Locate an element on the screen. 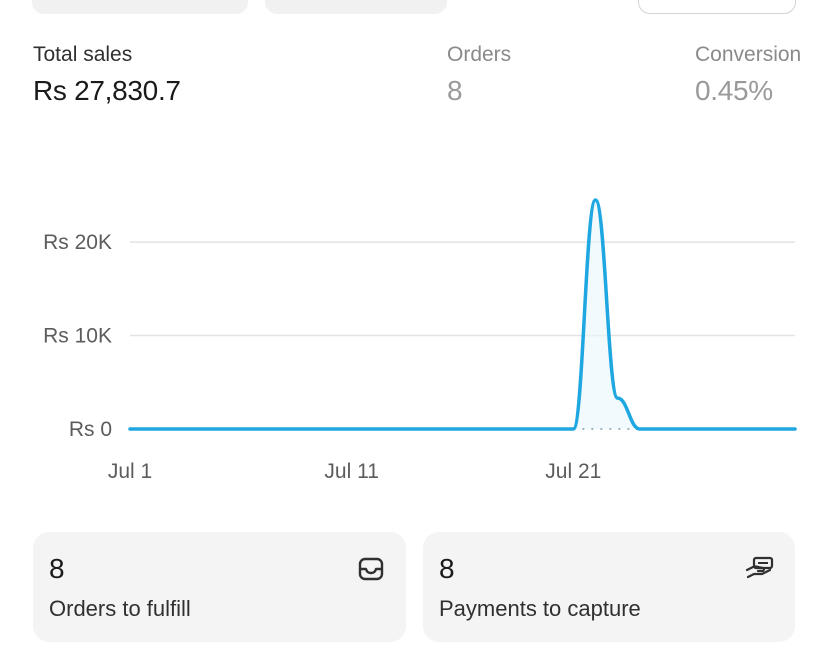 This screenshot has width=828, height=657. metric-value: Rs 27,830.7 is located at coordinates (107, 90).